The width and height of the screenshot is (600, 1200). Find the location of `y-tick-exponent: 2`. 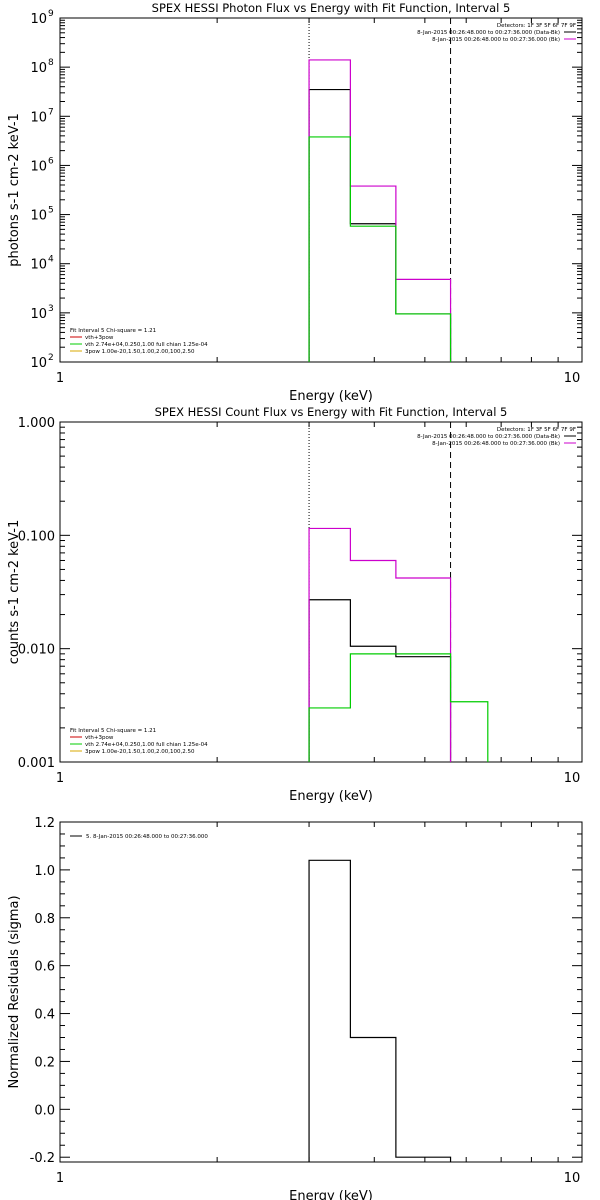

y-tick-exponent: 2 is located at coordinates (51, 358).